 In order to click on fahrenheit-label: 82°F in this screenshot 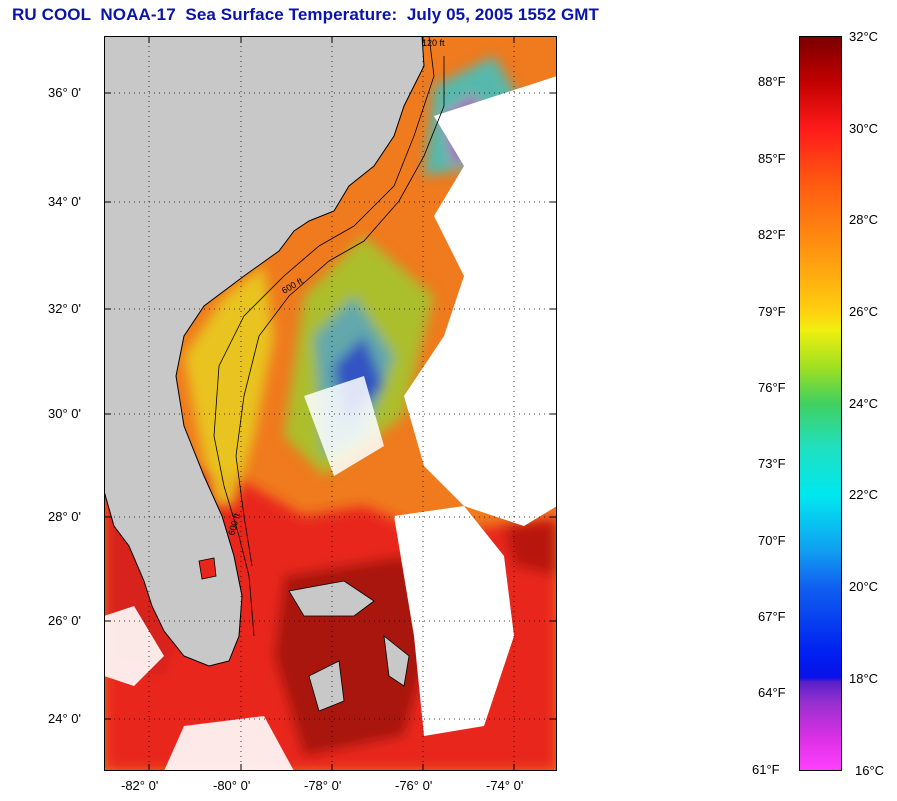, I will do `click(772, 234)`.